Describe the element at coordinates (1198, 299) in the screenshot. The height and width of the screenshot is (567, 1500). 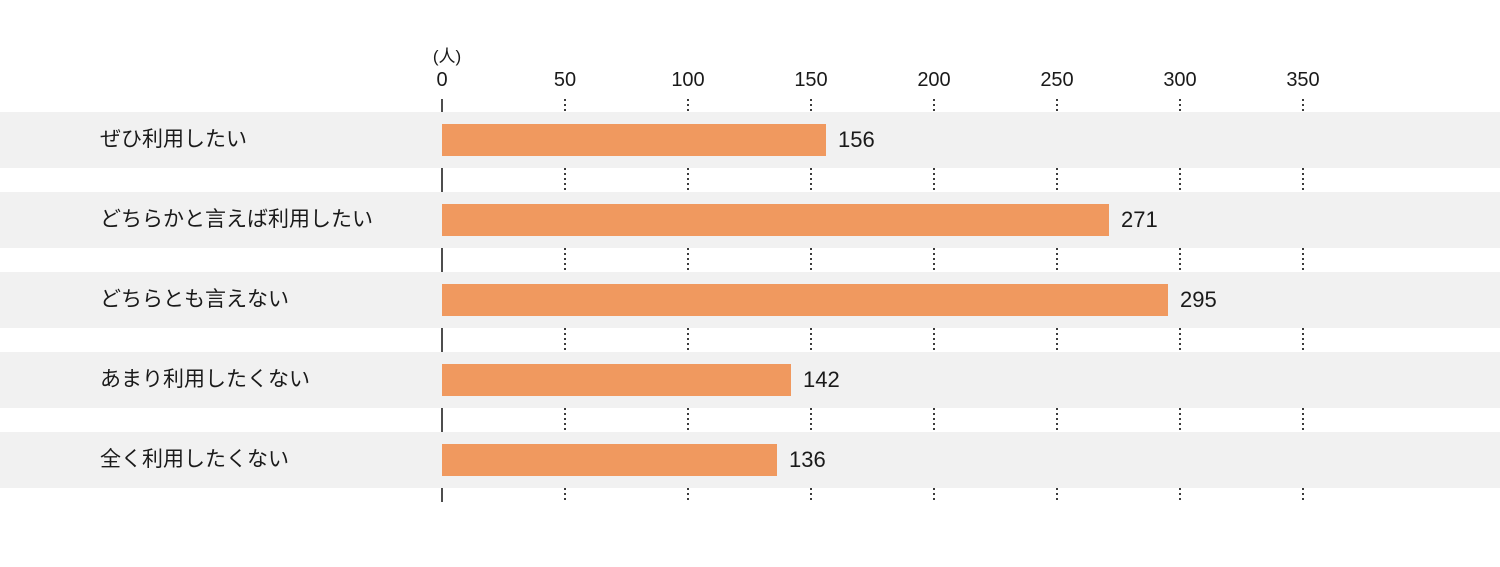
I see `bar-value-label: 295` at that location.